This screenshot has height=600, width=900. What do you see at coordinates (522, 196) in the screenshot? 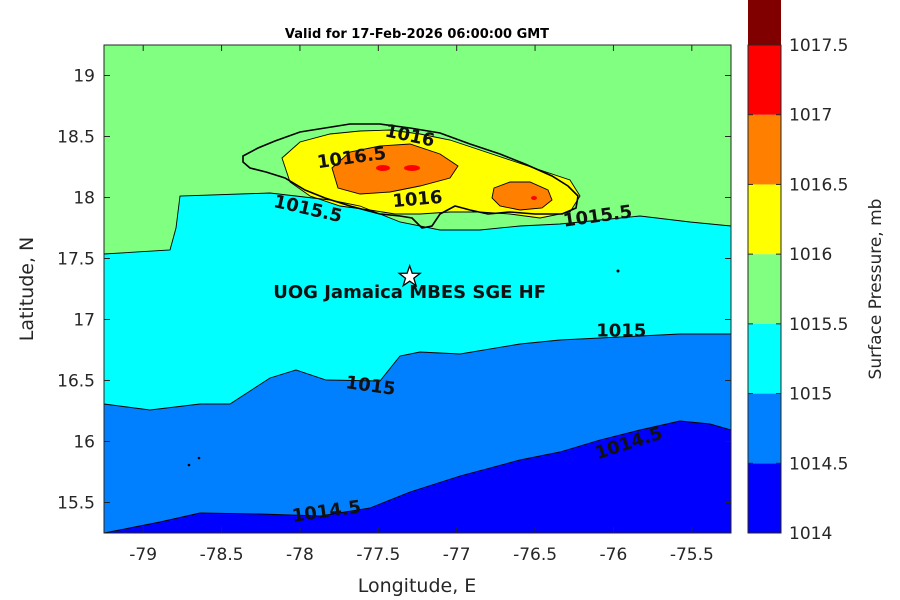
I see `band-1016.5-1017-east` at bounding box center [522, 196].